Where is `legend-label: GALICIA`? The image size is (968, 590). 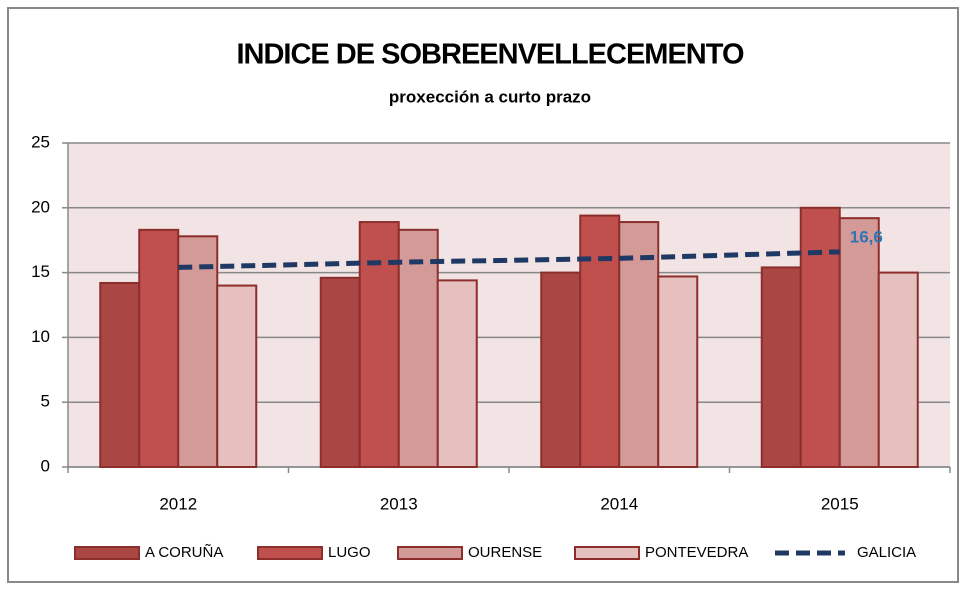 legend-label: GALICIA is located at coordinates (886, 552).